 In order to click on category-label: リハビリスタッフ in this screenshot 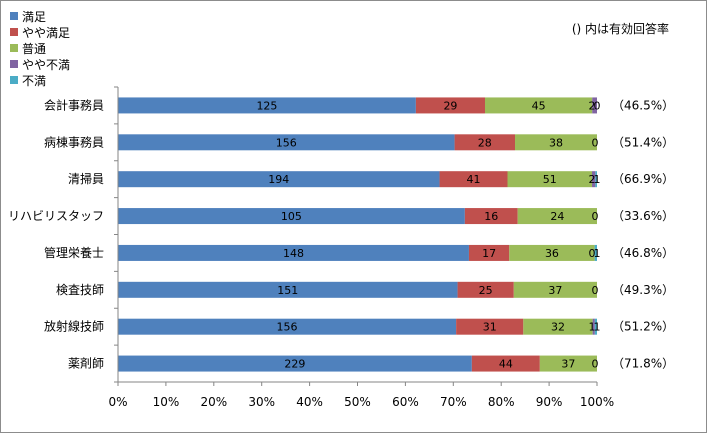, I will do `click(56, 216)`.